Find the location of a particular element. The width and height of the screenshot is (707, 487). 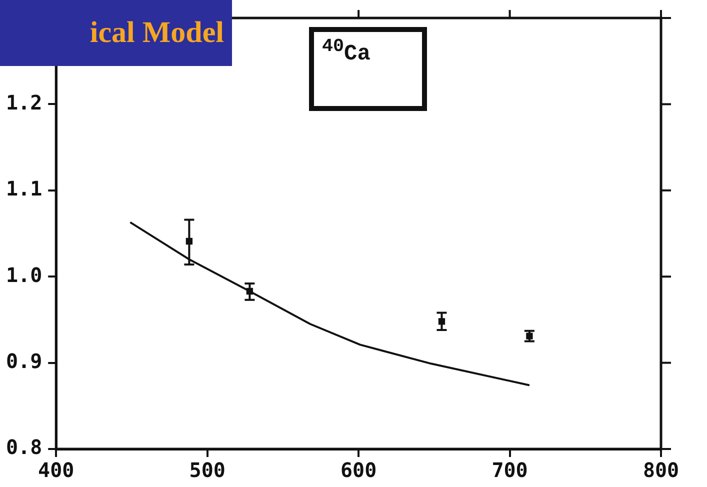

y-tick-label: 1.1 is located at coordinates (24, 188).